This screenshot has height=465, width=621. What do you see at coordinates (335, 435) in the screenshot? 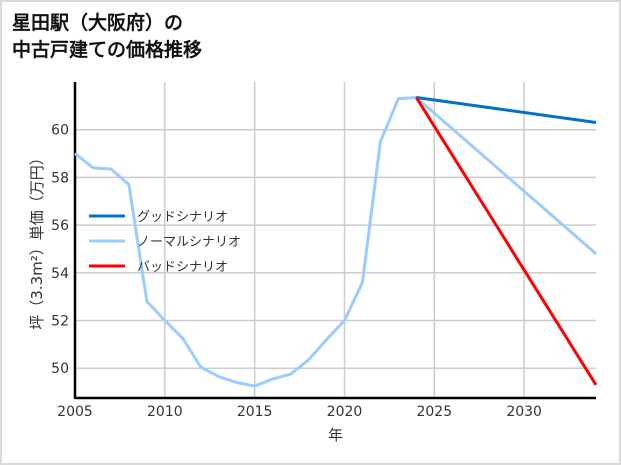
I see `x-axis-label: 年` at bounding box center [335, 435].